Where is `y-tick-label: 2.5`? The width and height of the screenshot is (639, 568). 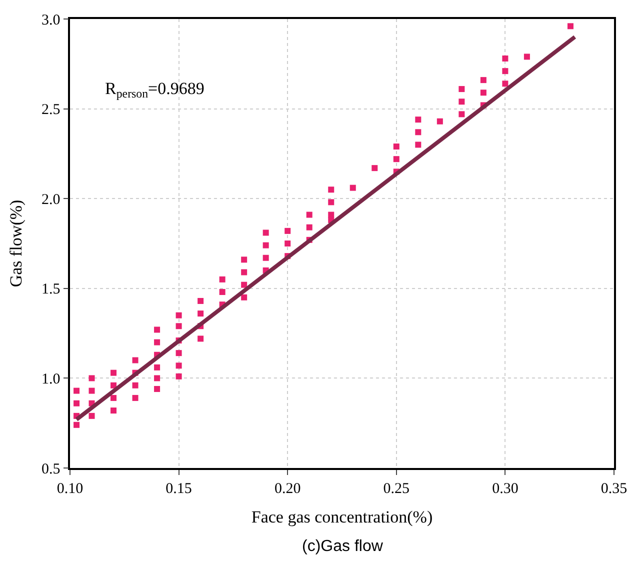 y-tick-label: 2.5 is located at coordinates (51, 110).